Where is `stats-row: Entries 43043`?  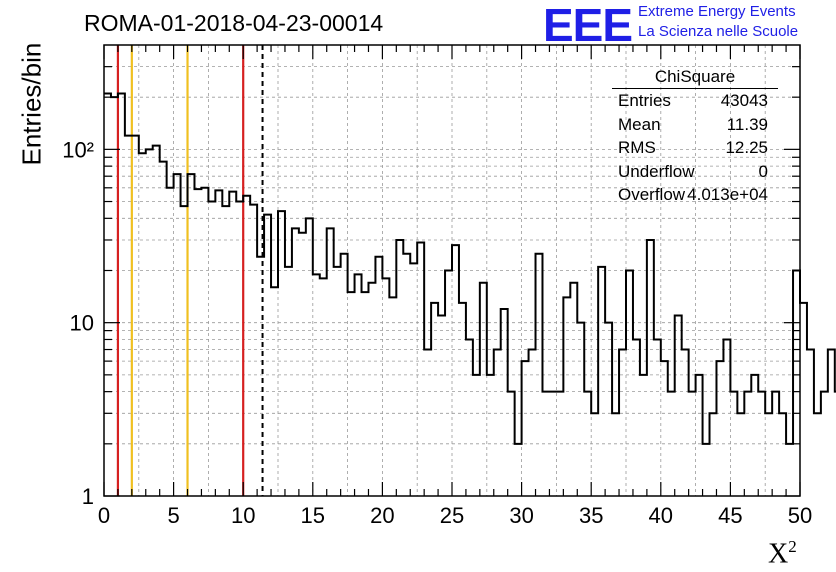
stats-row: Entries 43043 is located at coordinates (695, 101).